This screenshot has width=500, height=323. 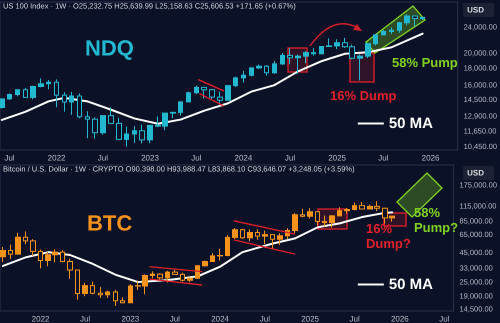 What do you see at coordinates (363, 95) in the screenshot?
I see `annotation: 16% Dump` at bounding box center [363, 95].